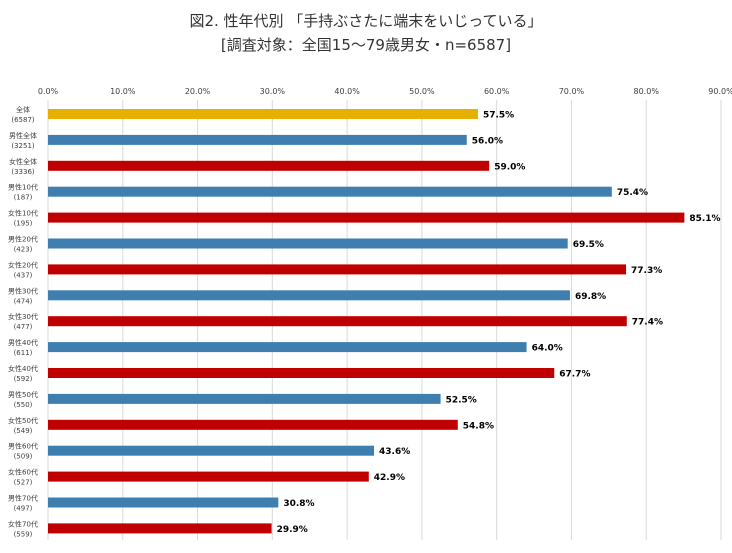  Describe the element at coordinates (198, 91) in the screenshot. I see `x-tick-label: 20.0%` at that location.